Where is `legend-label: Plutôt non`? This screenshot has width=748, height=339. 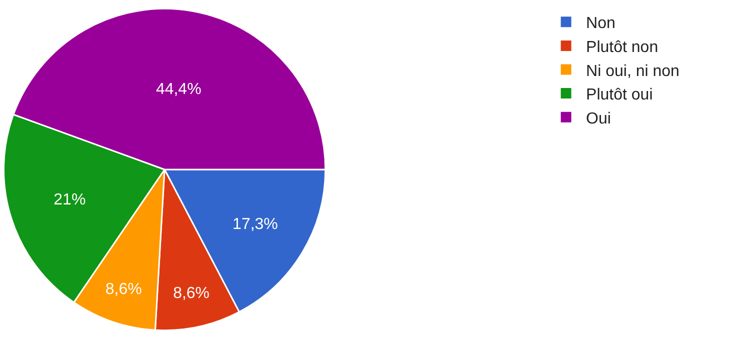
legend-label: Plutôt non is located at coordinates (622, 47).